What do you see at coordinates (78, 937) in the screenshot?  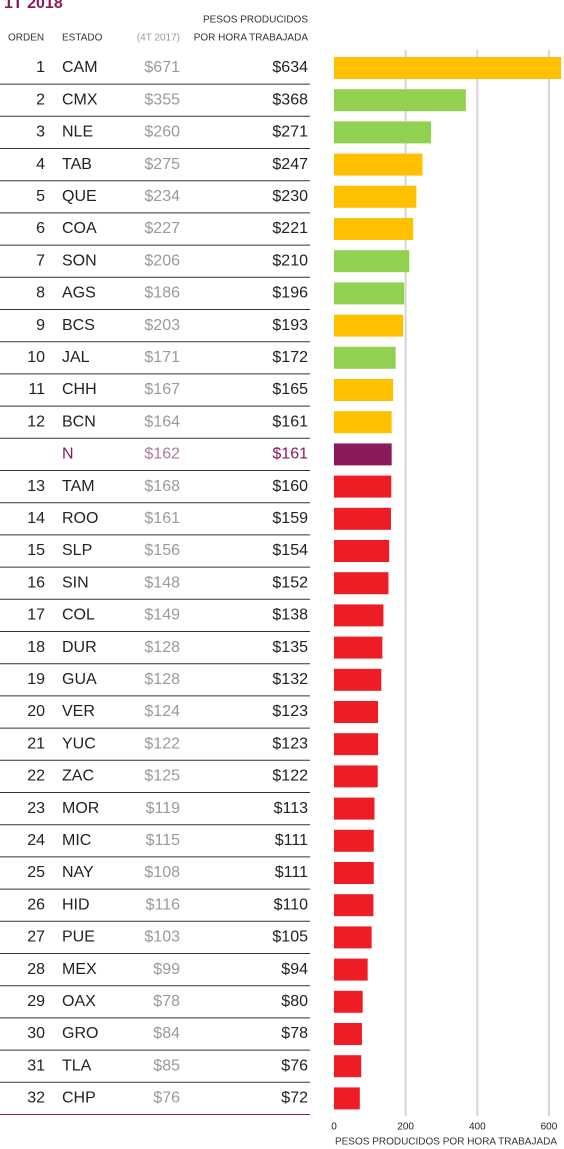 I see `state: PUE` at bounding box center [78, 937].